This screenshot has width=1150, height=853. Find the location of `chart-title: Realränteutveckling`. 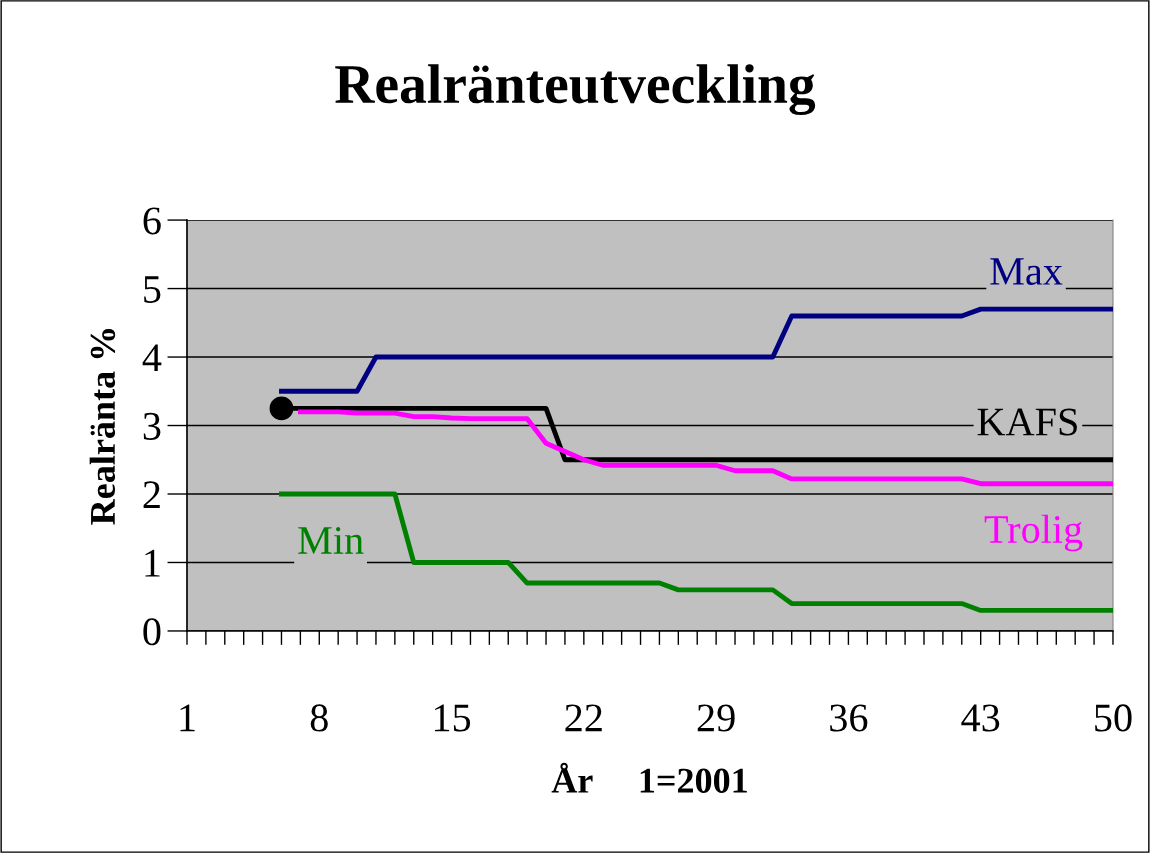

chart-title: Realränteutveckling is located at coordinates (575, 89).